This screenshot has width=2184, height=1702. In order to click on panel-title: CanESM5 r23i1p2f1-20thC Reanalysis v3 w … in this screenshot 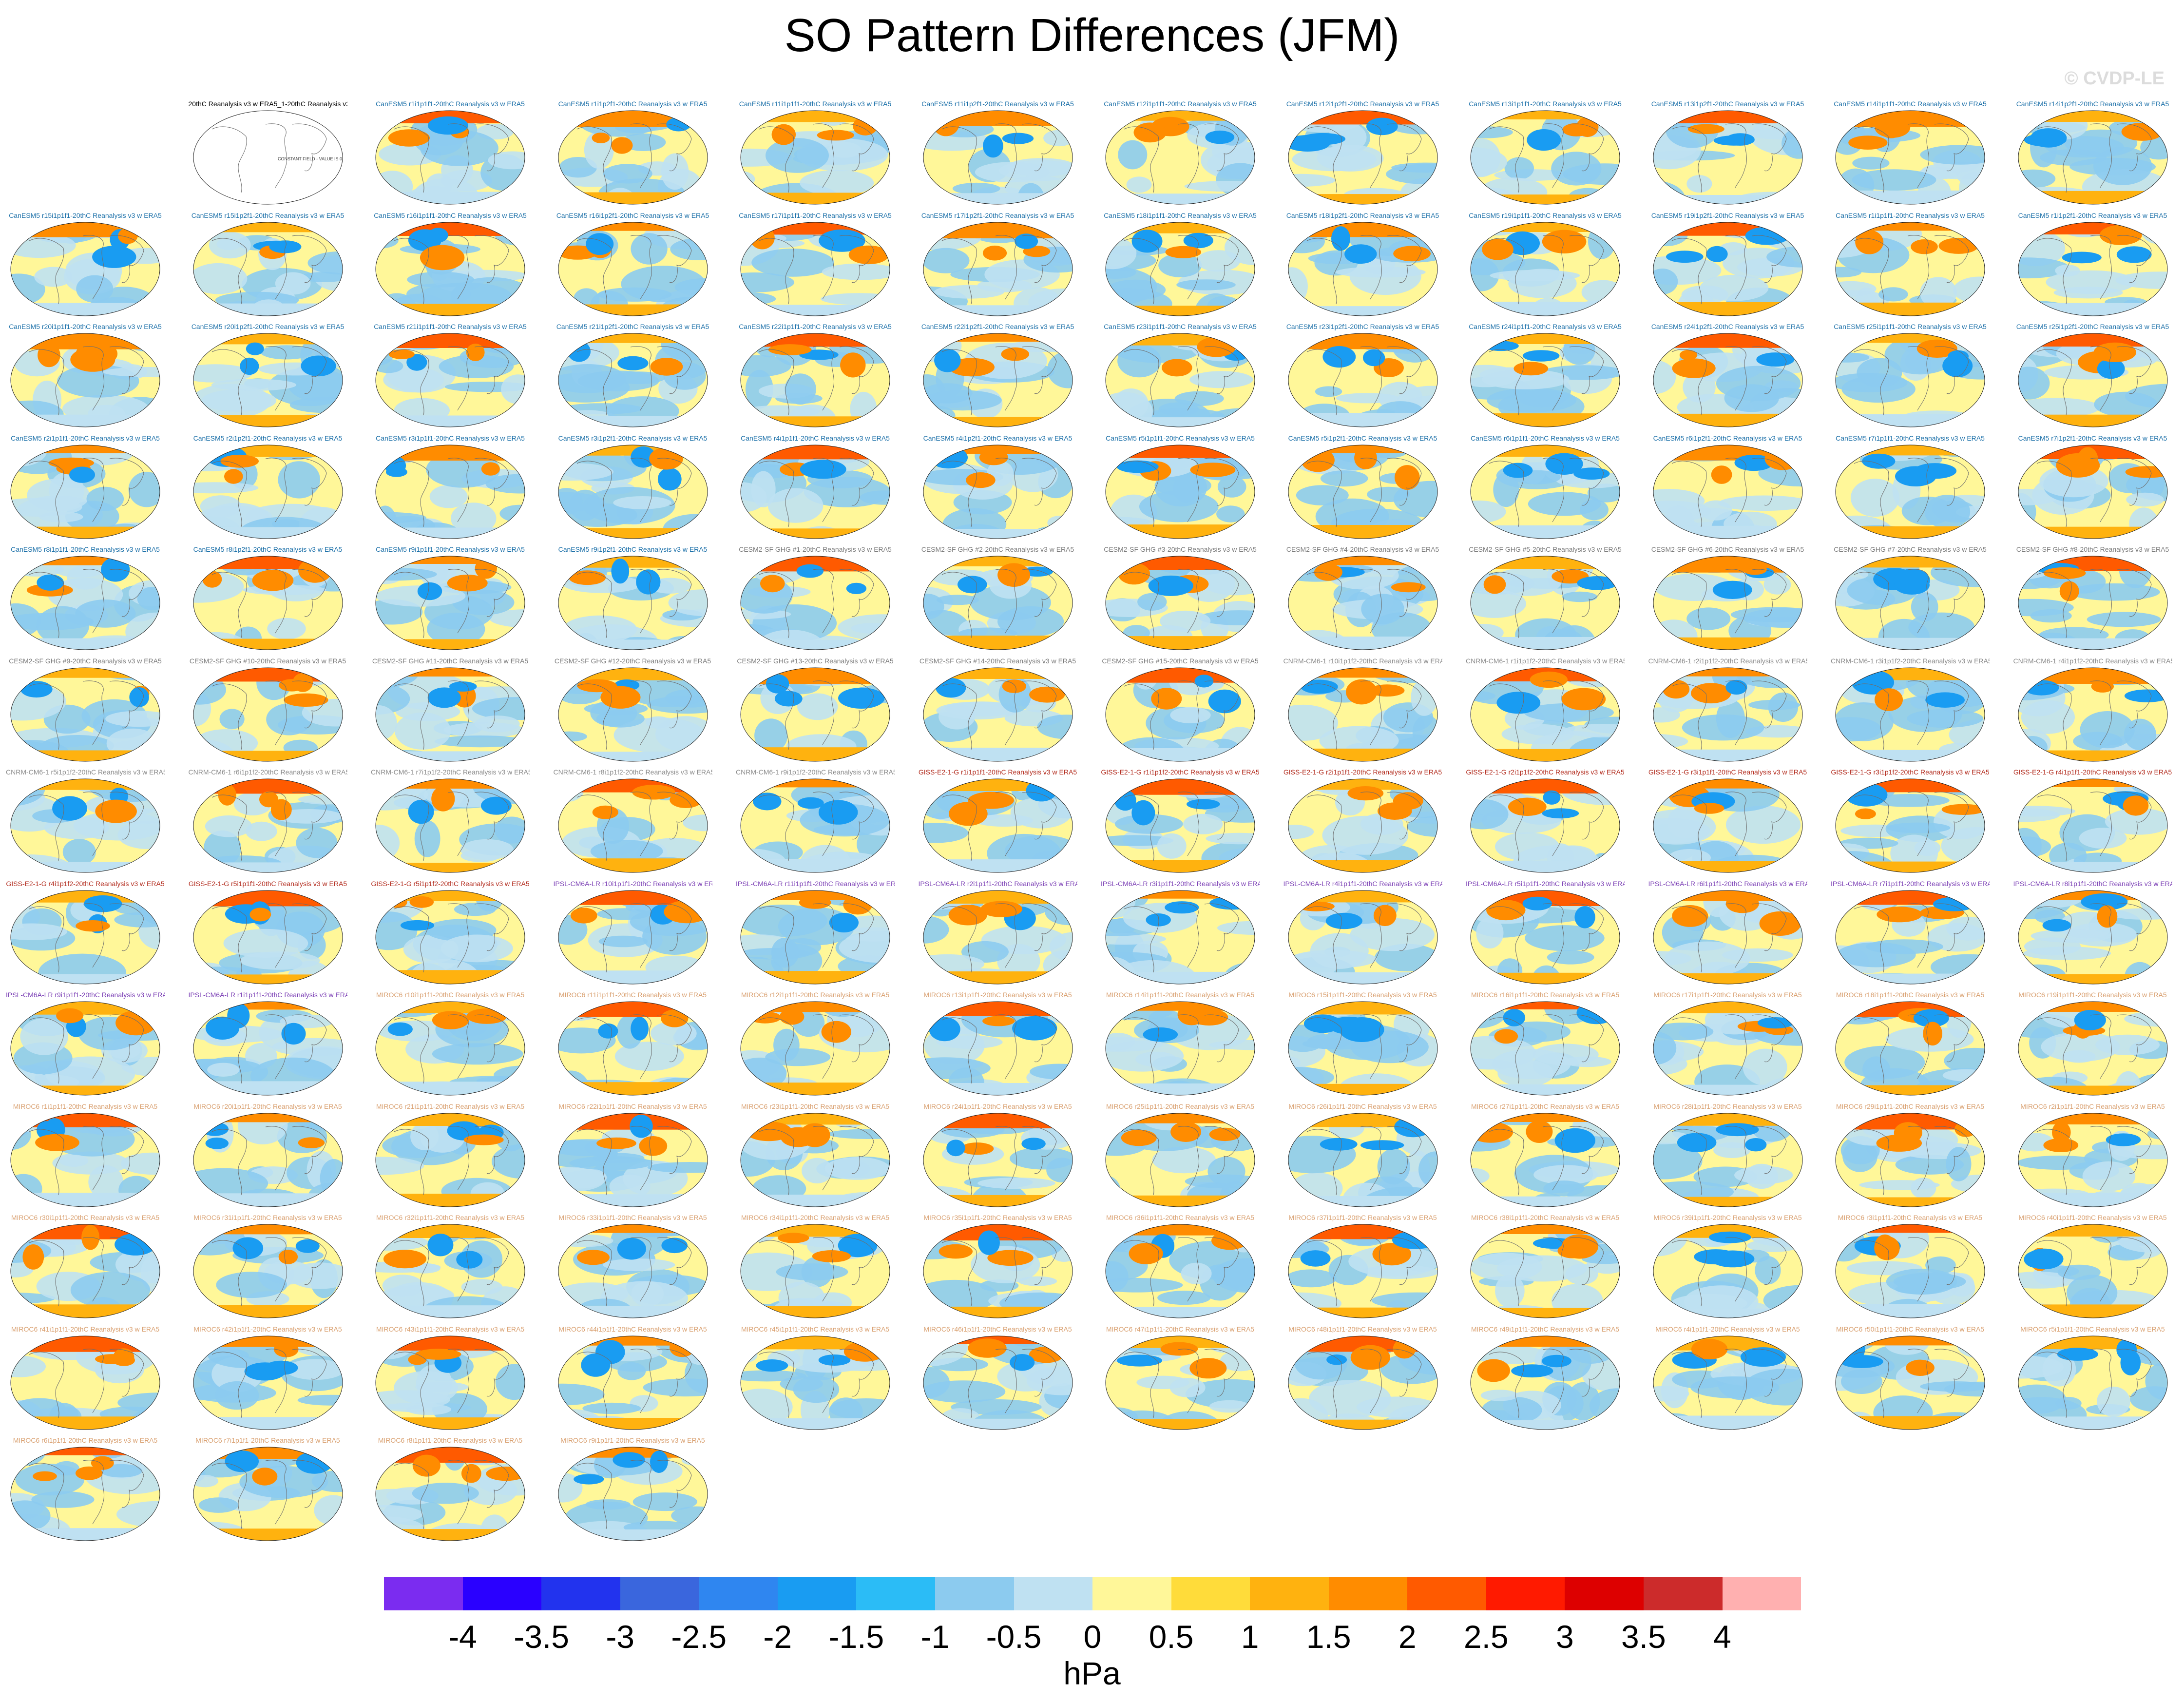, I will do `click(1362, 326)`.